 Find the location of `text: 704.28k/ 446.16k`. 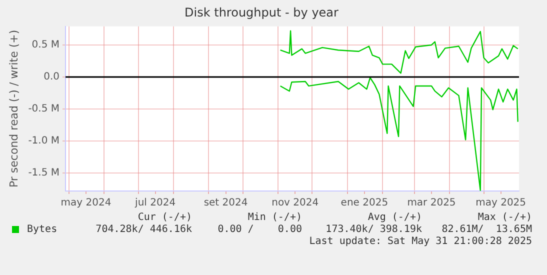

text: 704.28k/ 446.16k is located at coordinates (143, 229).